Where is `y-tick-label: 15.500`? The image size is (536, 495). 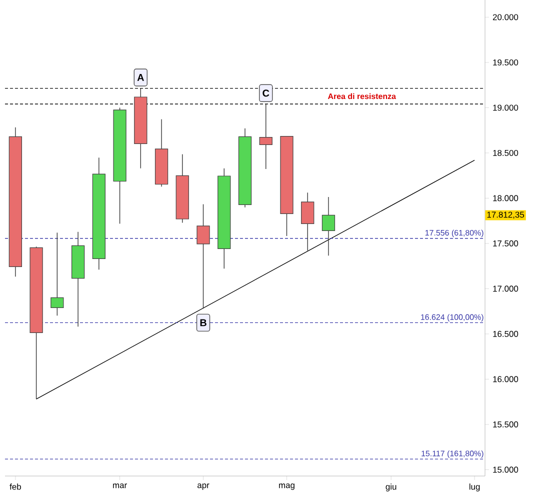 y-tick-label: 15.500 is located at coordinates (505, 424).